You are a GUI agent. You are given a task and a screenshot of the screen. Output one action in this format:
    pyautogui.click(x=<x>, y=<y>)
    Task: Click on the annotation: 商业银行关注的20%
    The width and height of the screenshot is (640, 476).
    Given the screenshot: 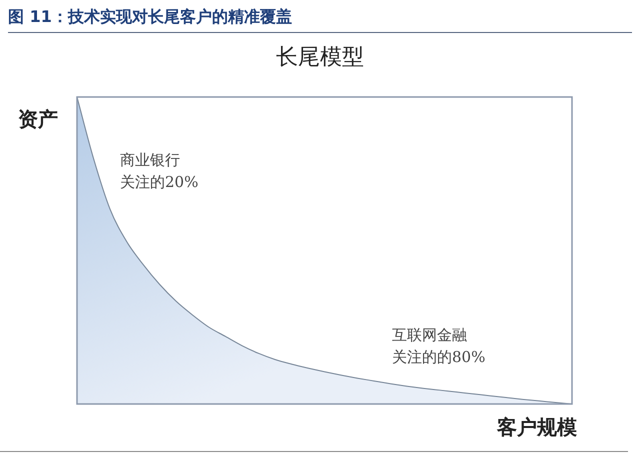 What is the action you would take?
    pyautogui.click(x=159, y=171)
    